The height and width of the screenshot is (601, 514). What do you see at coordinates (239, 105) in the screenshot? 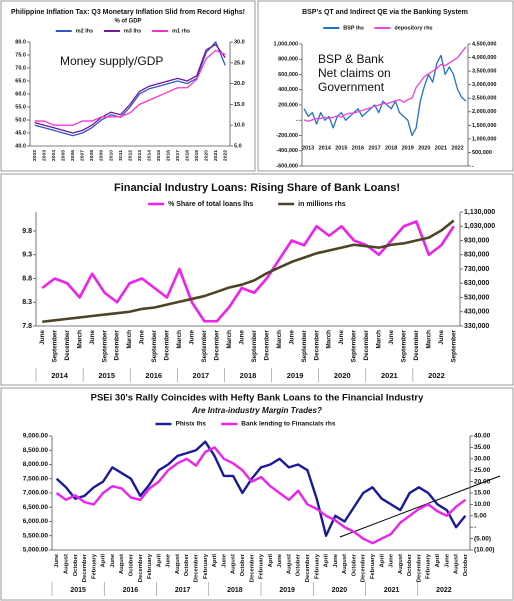
I see `y2-tick-label: 15.0` at bounding box center [239, 105].